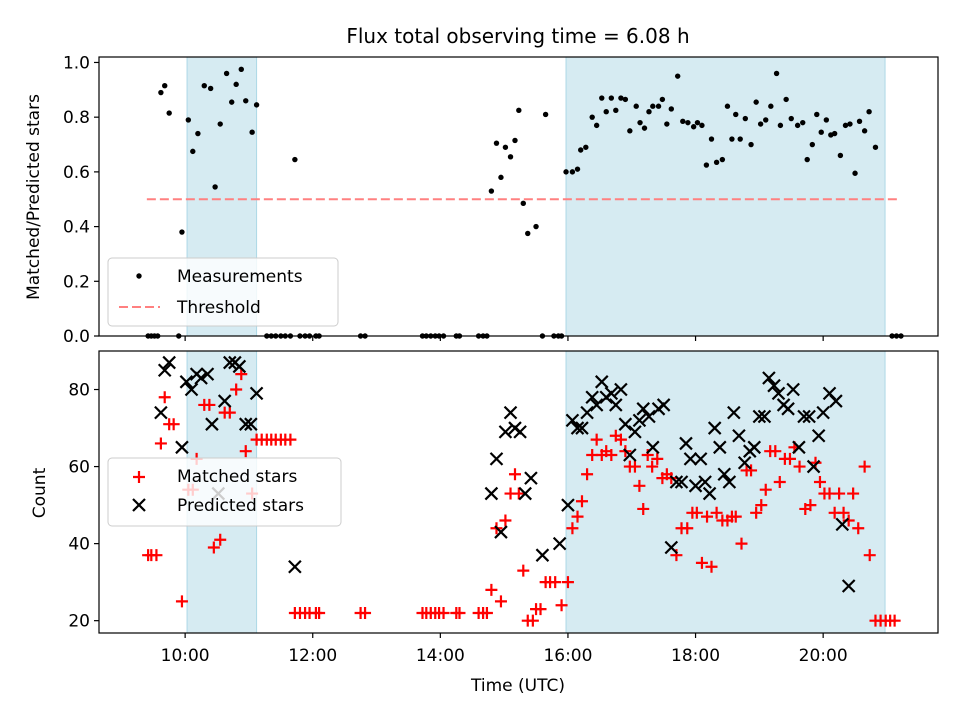 This screenshot has width=960, height=720. Describe the element at coordinates (76, 337) in the screenshot. I see `top-y-tick-label: 0.0` at that location.